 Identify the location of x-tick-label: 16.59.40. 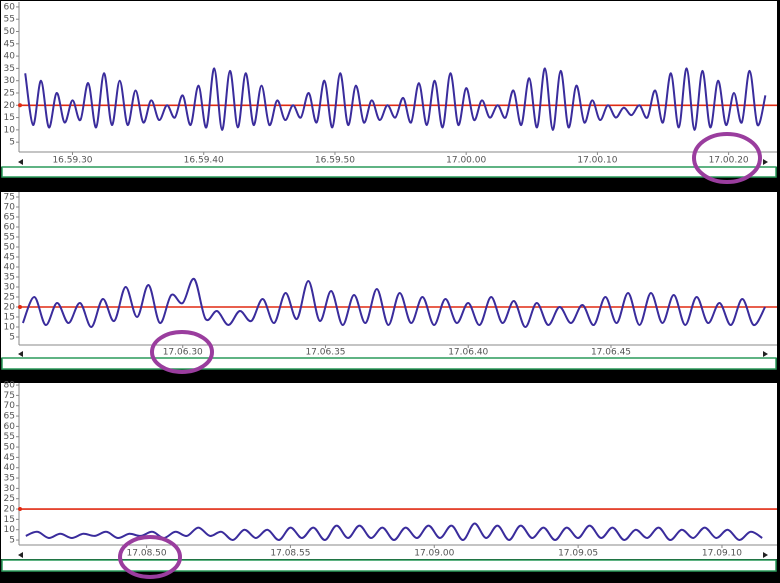
(204, 161).